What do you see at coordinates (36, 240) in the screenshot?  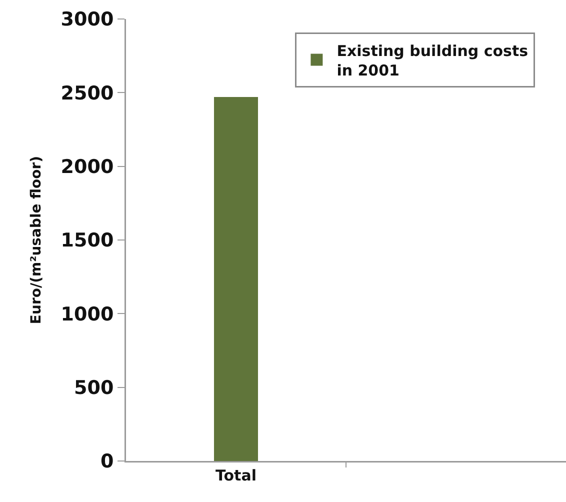 I see `y-axis-title: Euro/(m²usable floor)` at bounding box center [36, 240].